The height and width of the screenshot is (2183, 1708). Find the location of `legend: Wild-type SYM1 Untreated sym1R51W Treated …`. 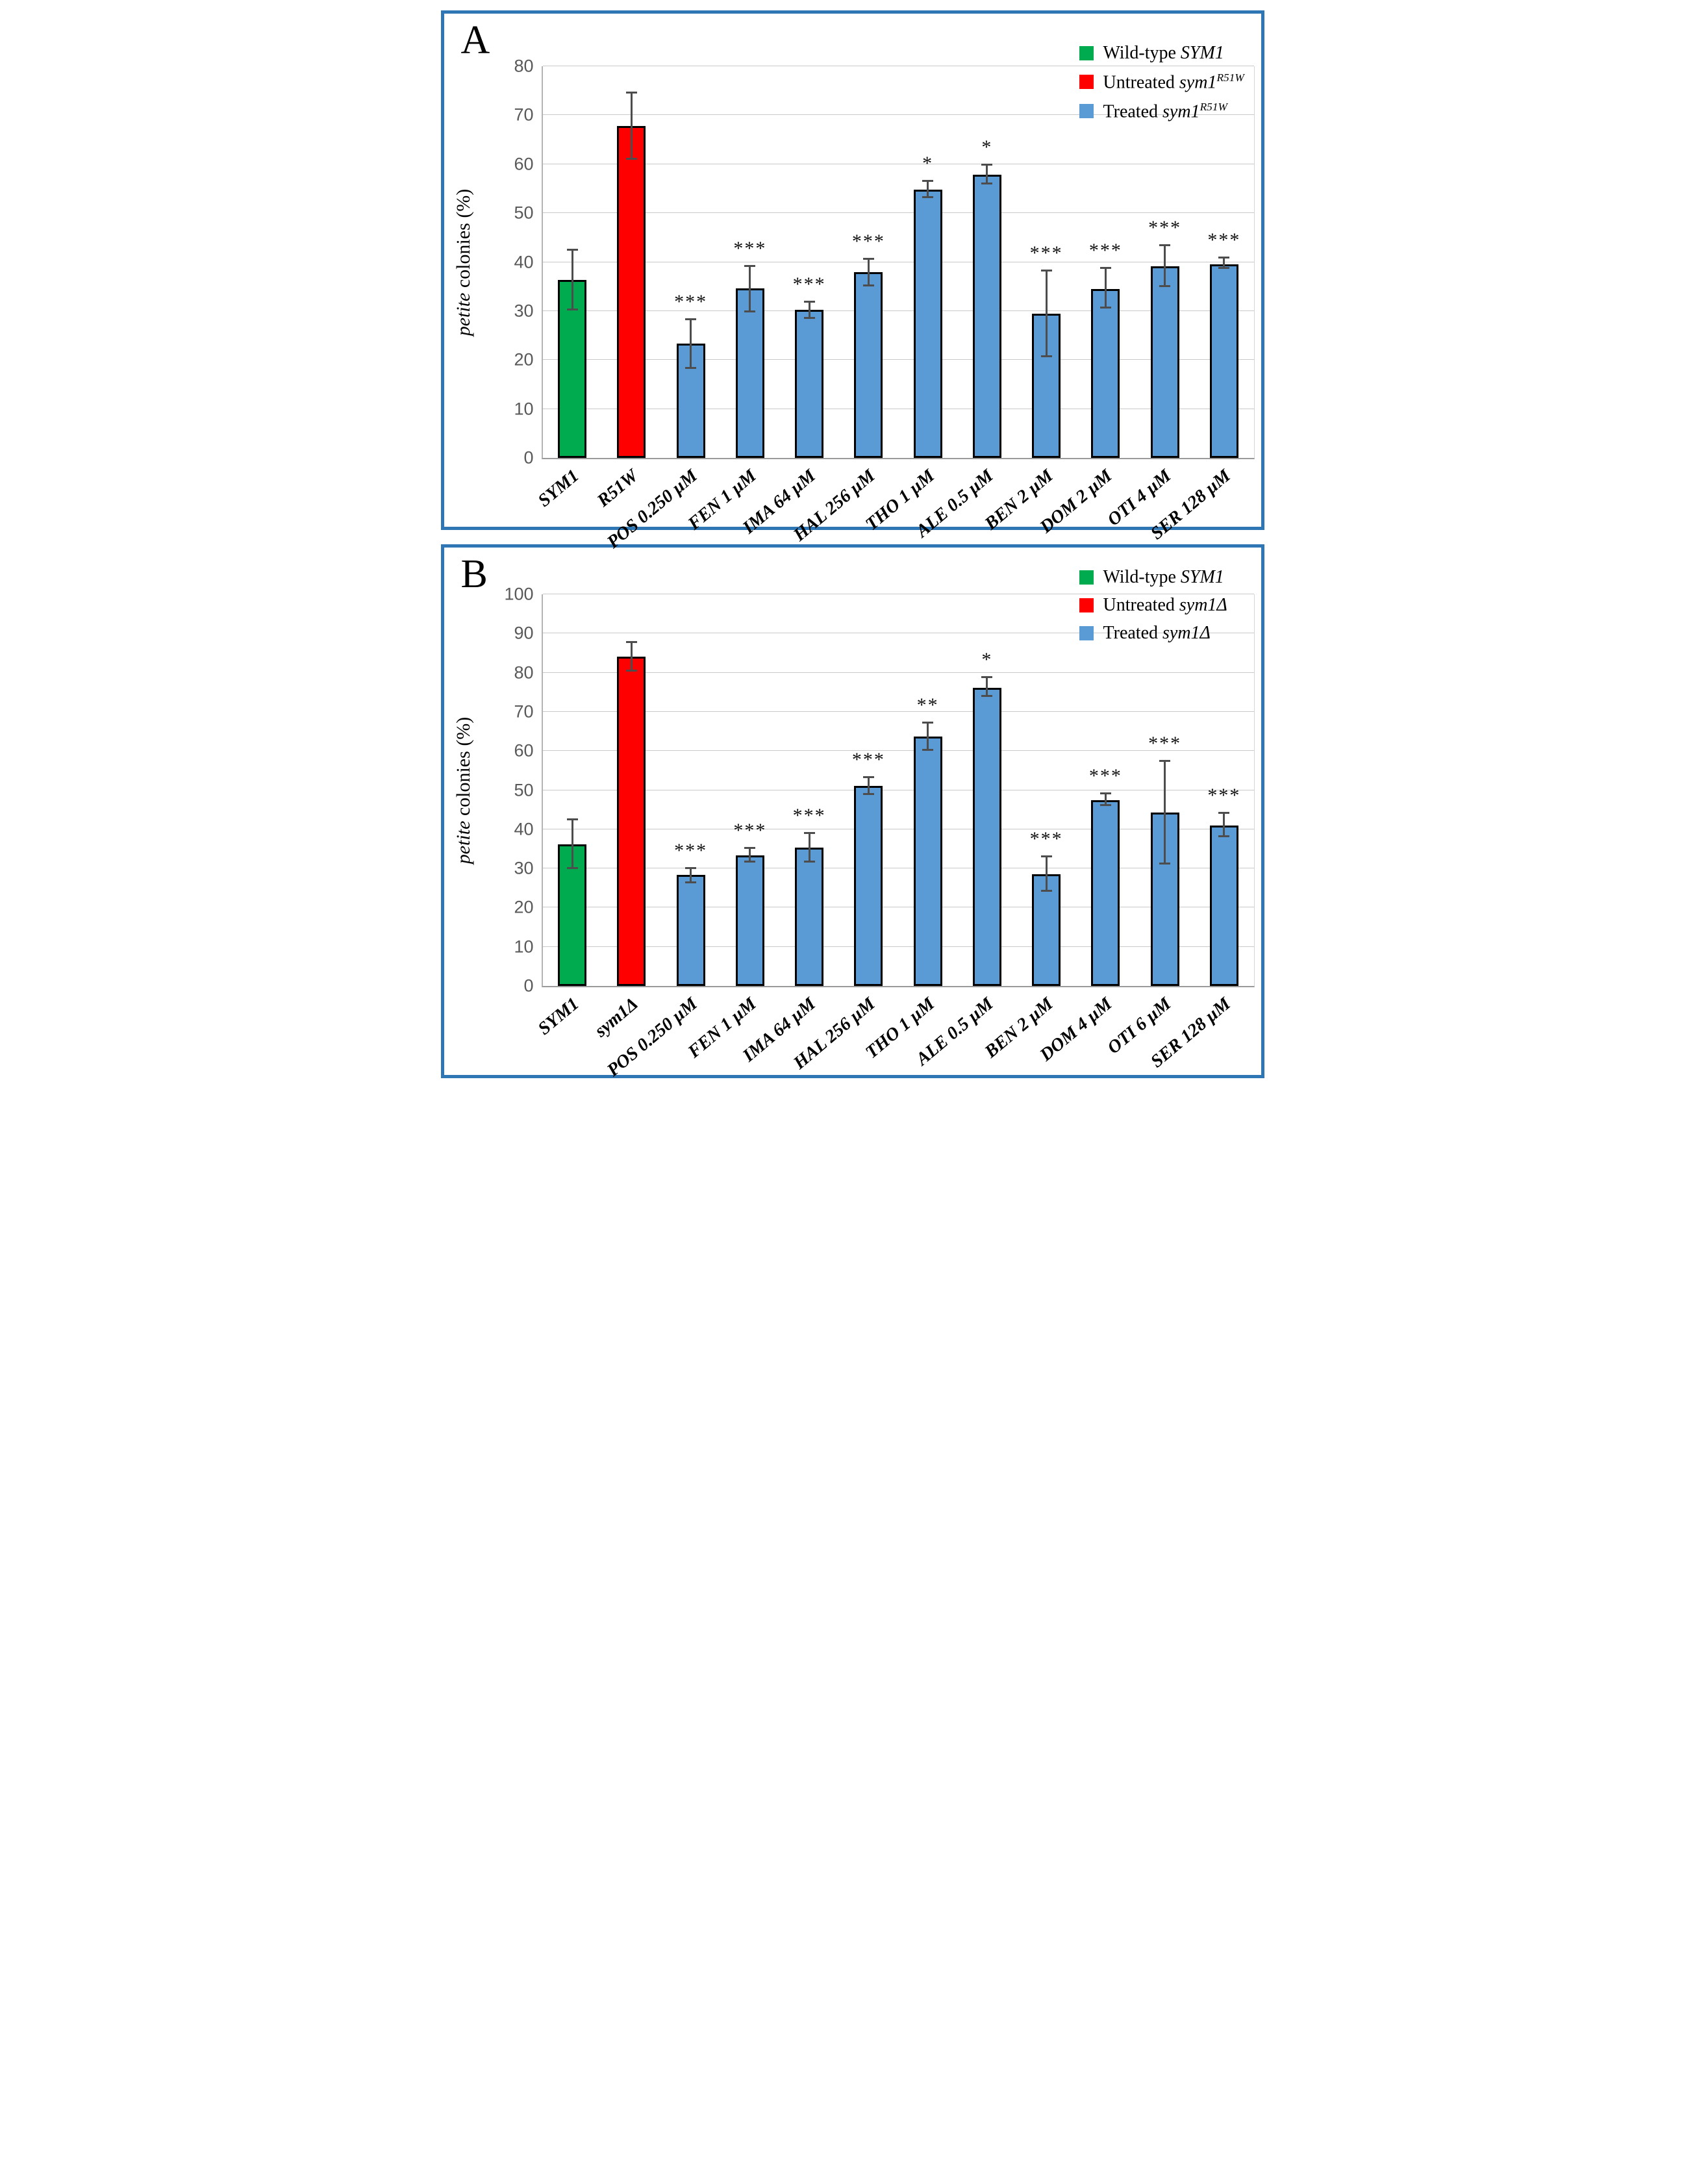

legend: Wild-type SYM1 Untreated sym1R51W Treated … is located at coordinates (1161, 82).